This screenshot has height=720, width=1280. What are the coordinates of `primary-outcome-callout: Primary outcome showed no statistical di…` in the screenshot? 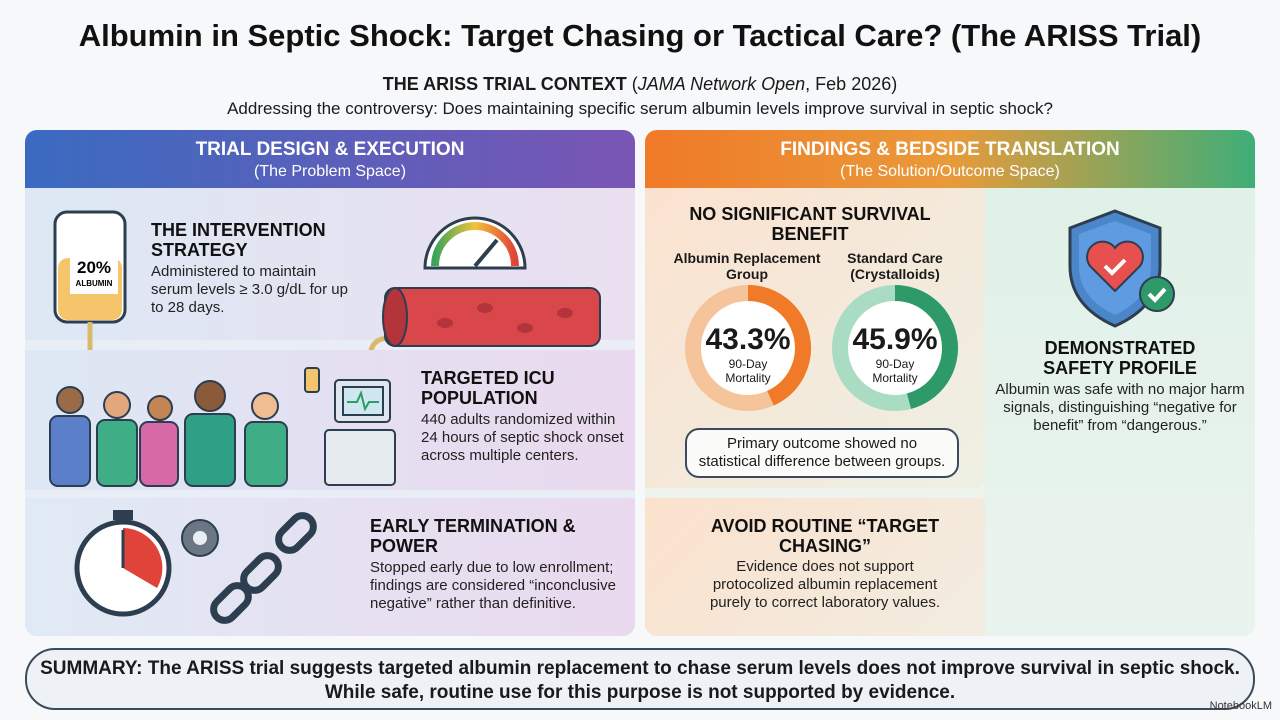 It's located at (822, 453).